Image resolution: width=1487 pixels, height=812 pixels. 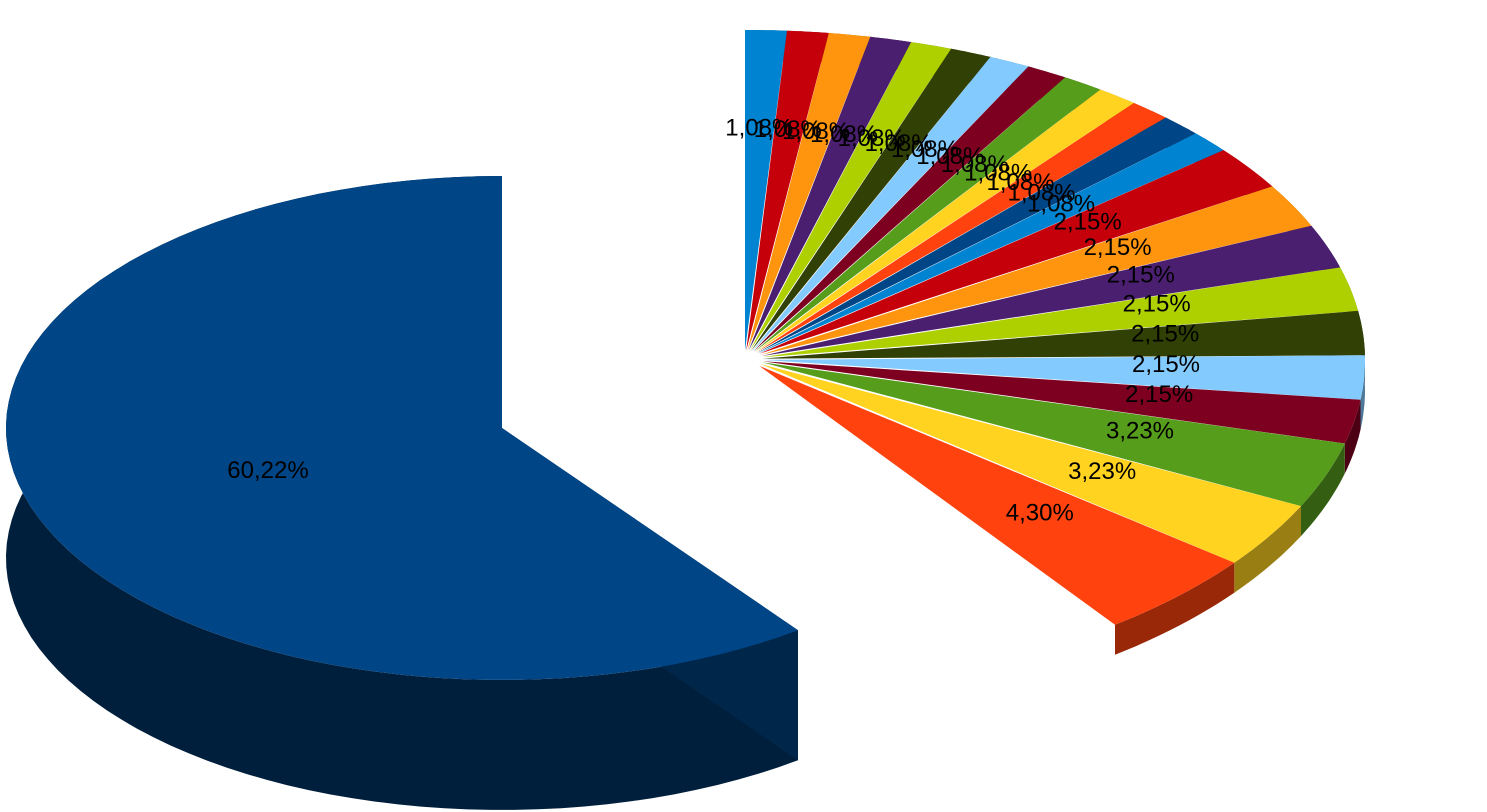 What do you see at coordinates (1165, 334) in the screenshot?
I see `data-label-6: 2,15%` at bounding box center [1165, 334].